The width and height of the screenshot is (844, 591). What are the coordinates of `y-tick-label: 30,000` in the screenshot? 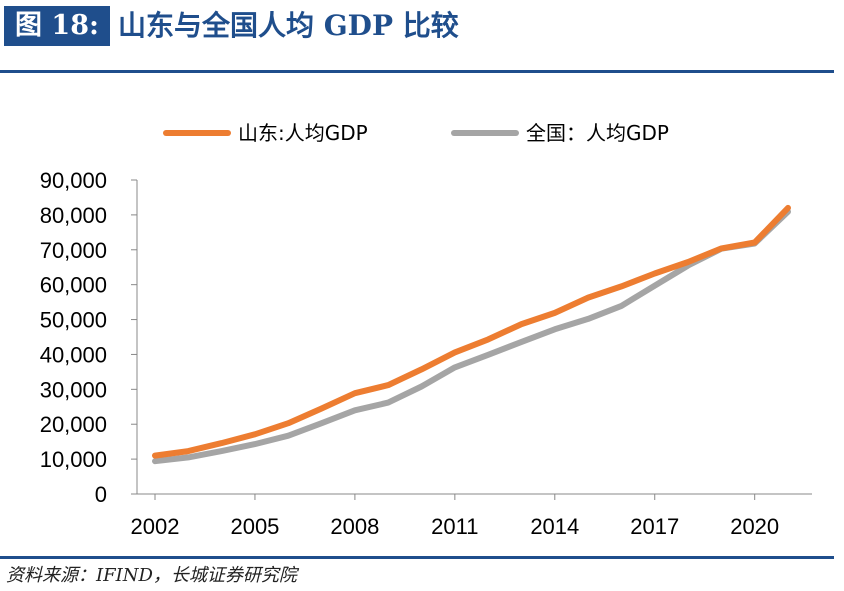 It's located at (73, 389).